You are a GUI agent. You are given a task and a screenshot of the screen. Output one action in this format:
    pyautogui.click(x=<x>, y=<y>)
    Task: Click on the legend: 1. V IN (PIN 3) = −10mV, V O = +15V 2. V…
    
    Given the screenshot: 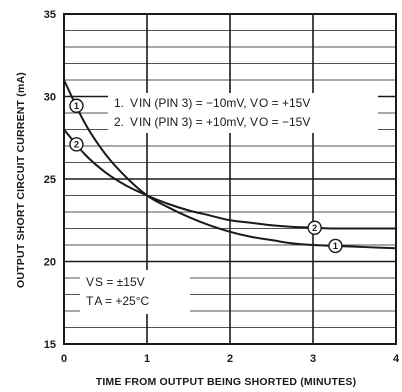 What is the action you would take?
    pyautogui.click(x=243, y=113)
    